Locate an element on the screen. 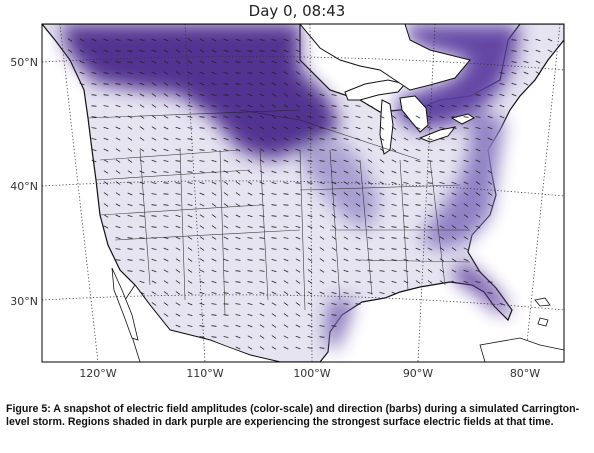 Image resolution: width=594 pixels, height=453 pixels. lat-label: 40°N is located at coordinates (24, 186).